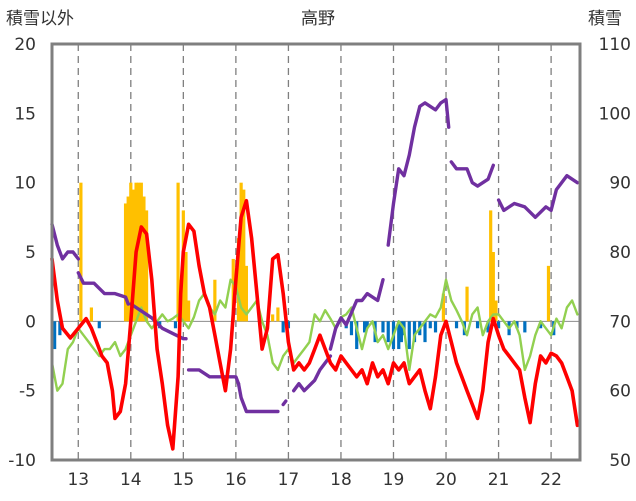  I want to click on x-tick-4: 17, so click(289, 480).